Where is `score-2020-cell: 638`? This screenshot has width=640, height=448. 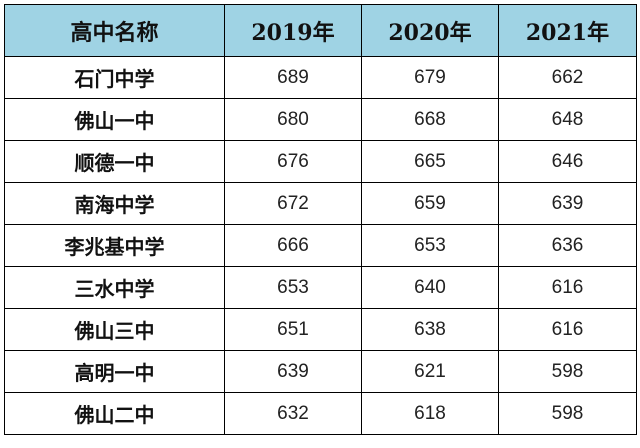 score-2020-cell: 638 is located at coordinates (430, 329).